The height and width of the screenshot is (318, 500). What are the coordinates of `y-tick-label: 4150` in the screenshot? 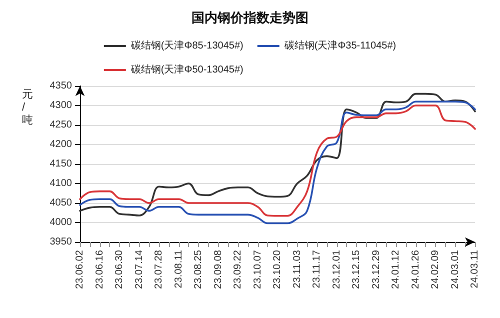 It's located at (61, 164).